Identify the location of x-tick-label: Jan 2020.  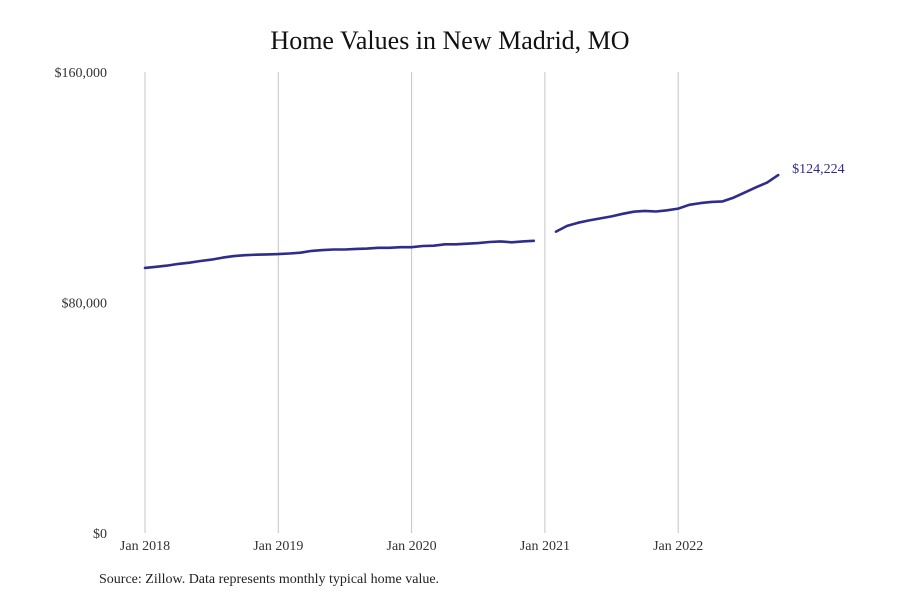
(412, 546).